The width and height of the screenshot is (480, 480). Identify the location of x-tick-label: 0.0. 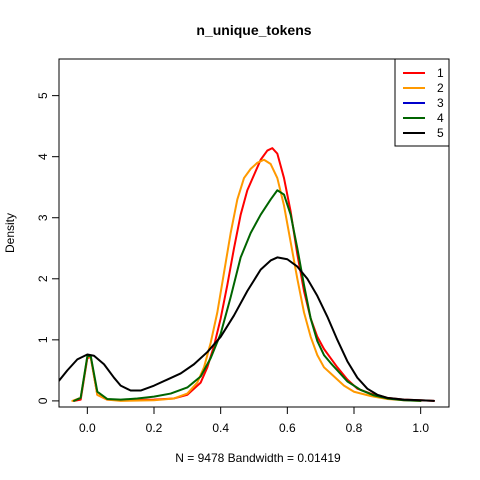
(87, 428).